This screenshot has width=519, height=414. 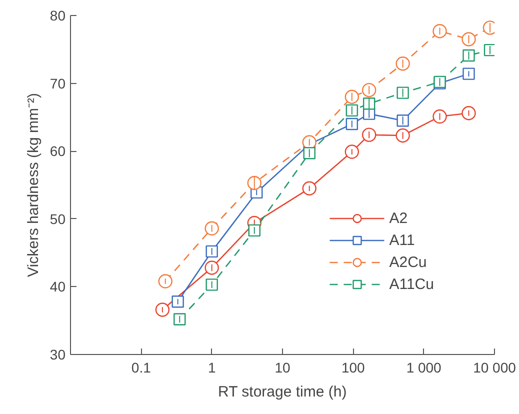 What do you see at coordinates (58, 151) in the screenshot?
I see `y-tick-label: 60` at bounding box center [58, 151].